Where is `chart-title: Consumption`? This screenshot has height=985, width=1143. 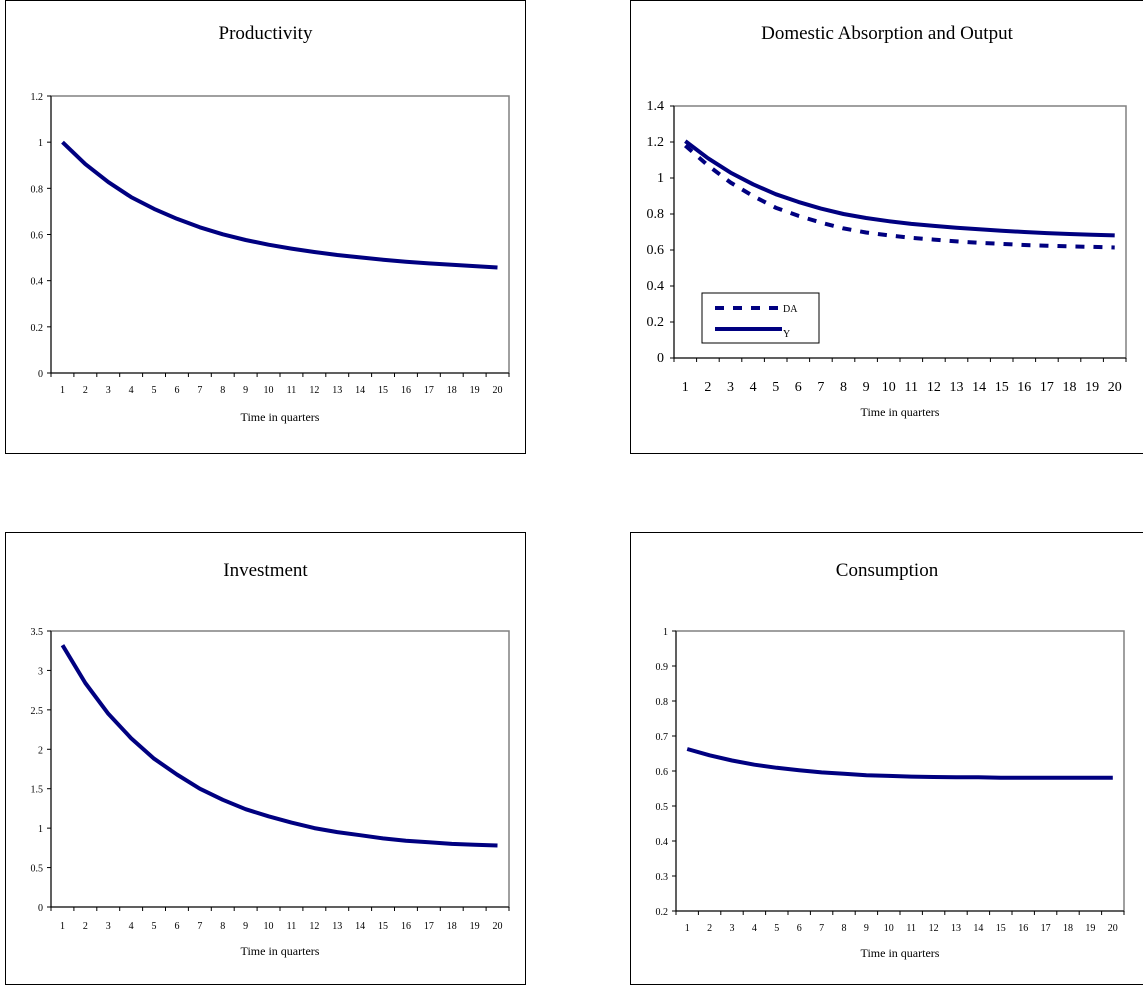 chart-title: Consumption is located at coordinates (887, 570).